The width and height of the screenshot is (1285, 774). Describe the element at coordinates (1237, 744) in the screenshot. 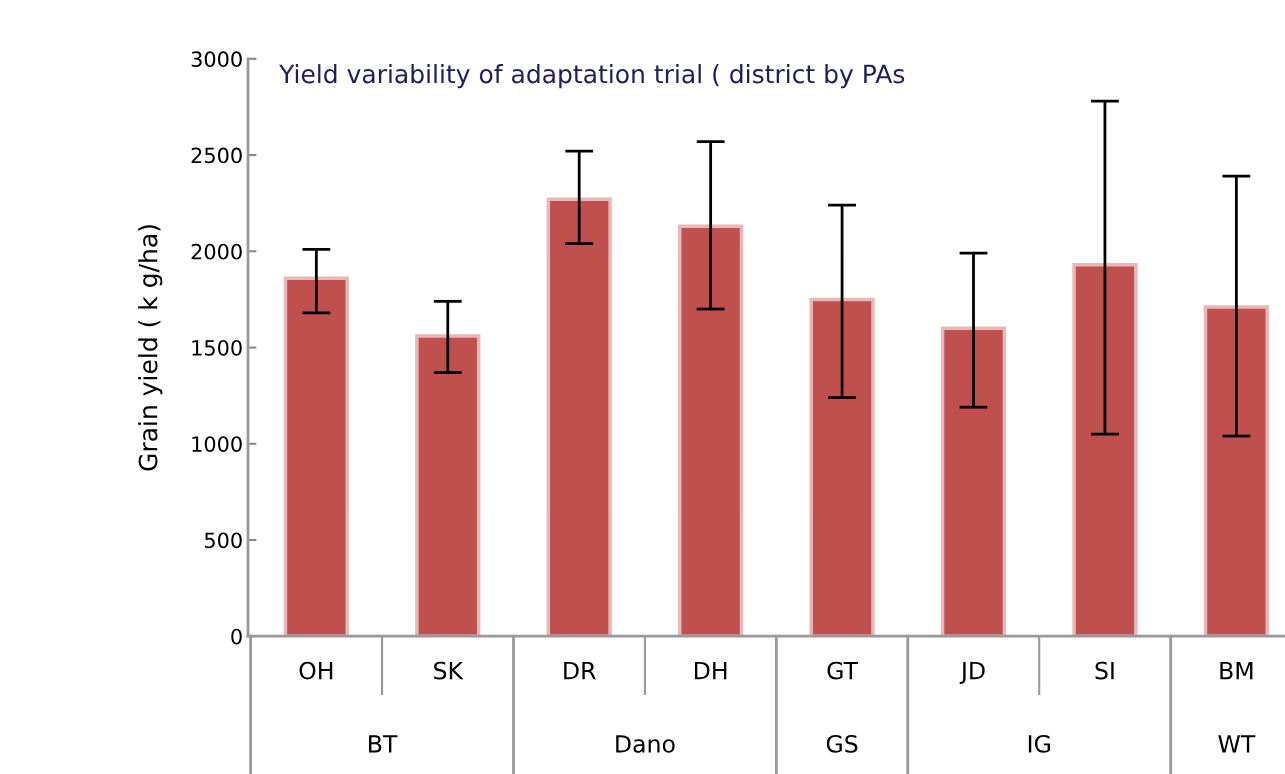

I see `text: WT` at that location.